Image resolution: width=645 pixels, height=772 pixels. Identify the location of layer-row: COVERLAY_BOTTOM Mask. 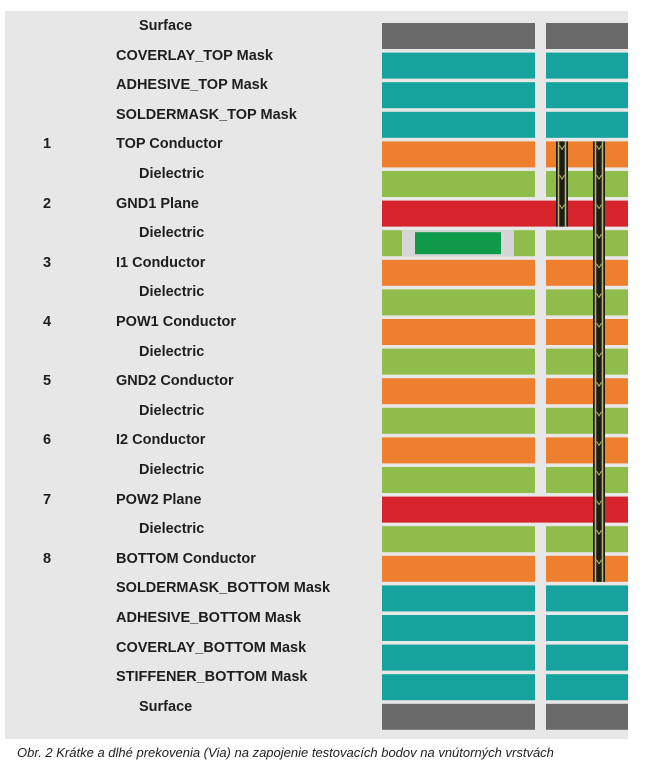
(190, 648).